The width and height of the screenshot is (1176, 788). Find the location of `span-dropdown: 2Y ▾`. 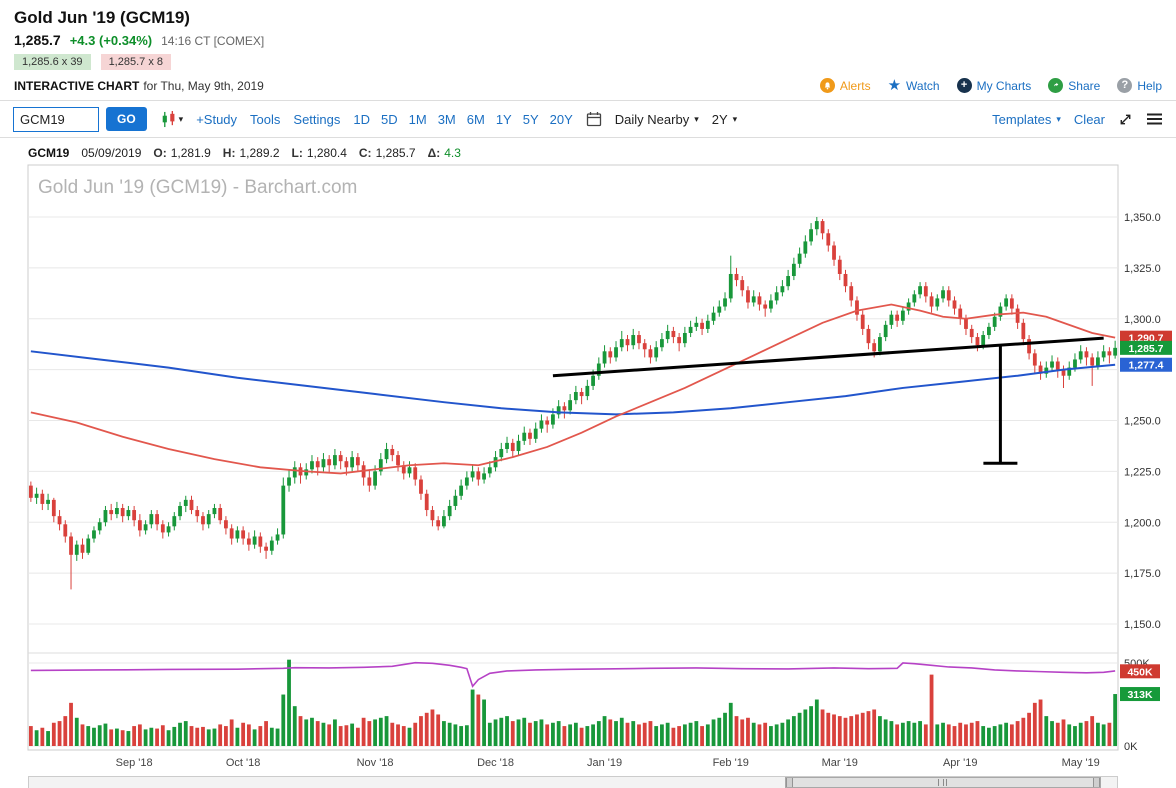

span-dropdown: 2Y ▾ is located at coordinates (724, 119).